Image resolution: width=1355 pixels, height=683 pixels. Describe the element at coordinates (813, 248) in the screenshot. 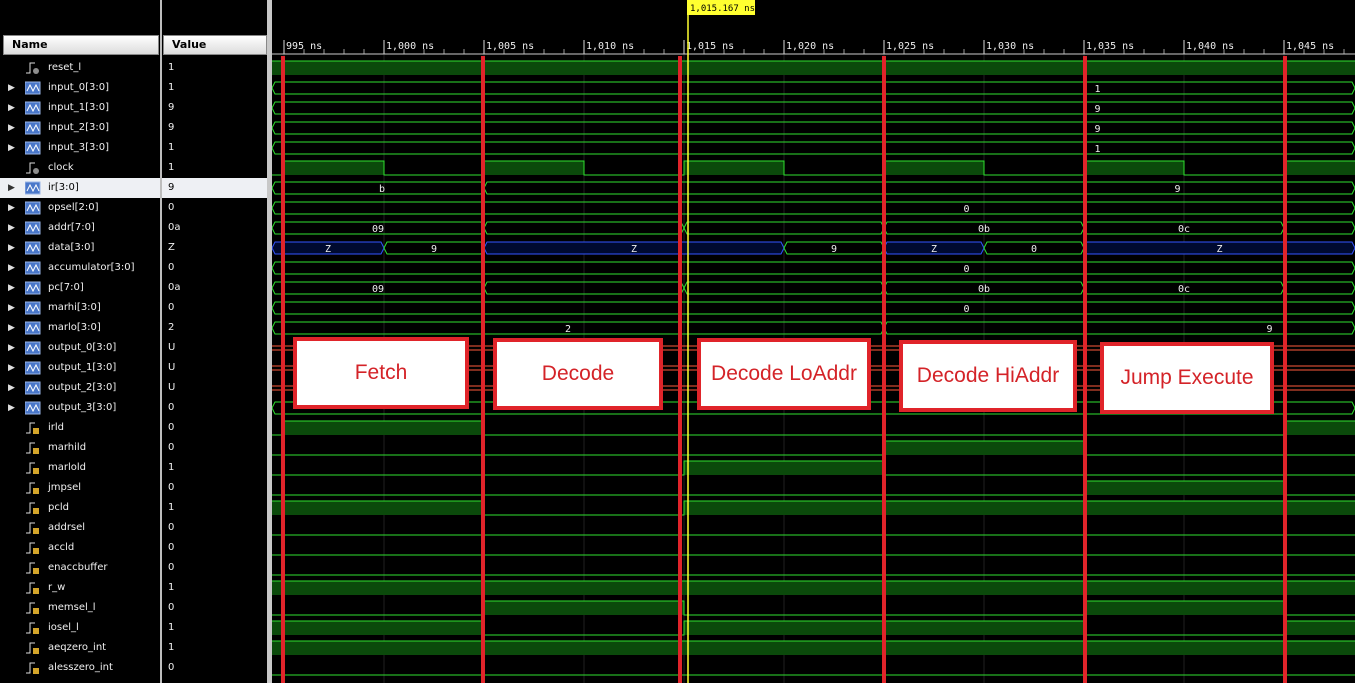

I see `bus-waveform: Z 9 Z 9 Z 0 Z` at that location.